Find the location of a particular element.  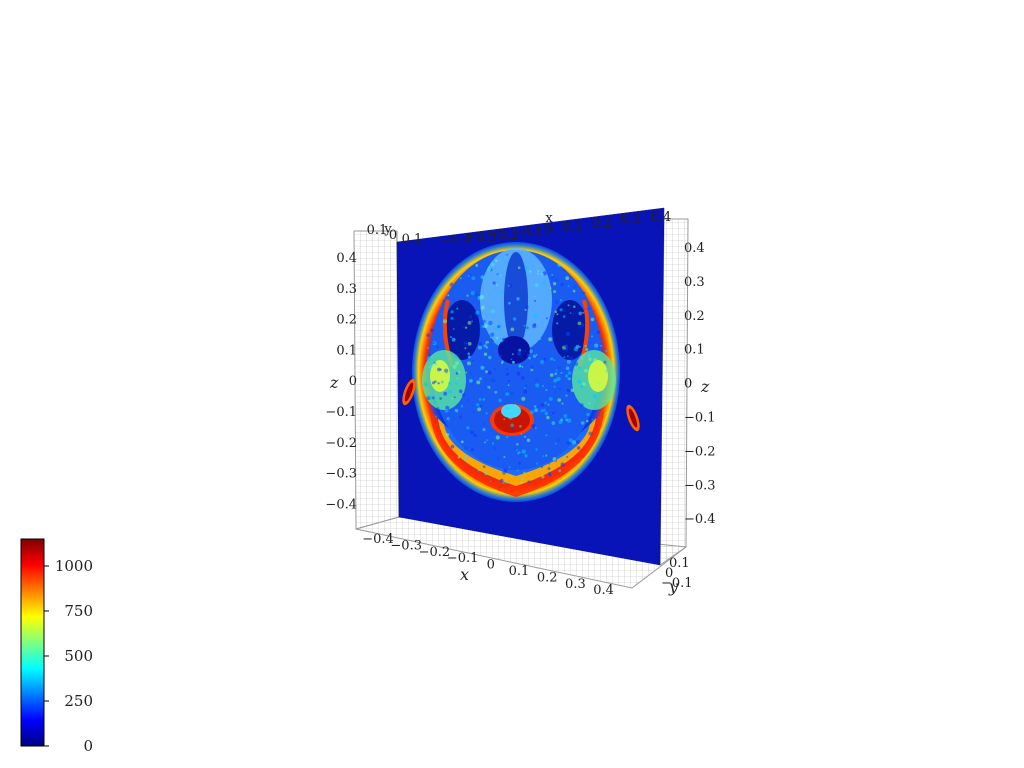

top-edge-tick: y is located at coordinates (387, 229).